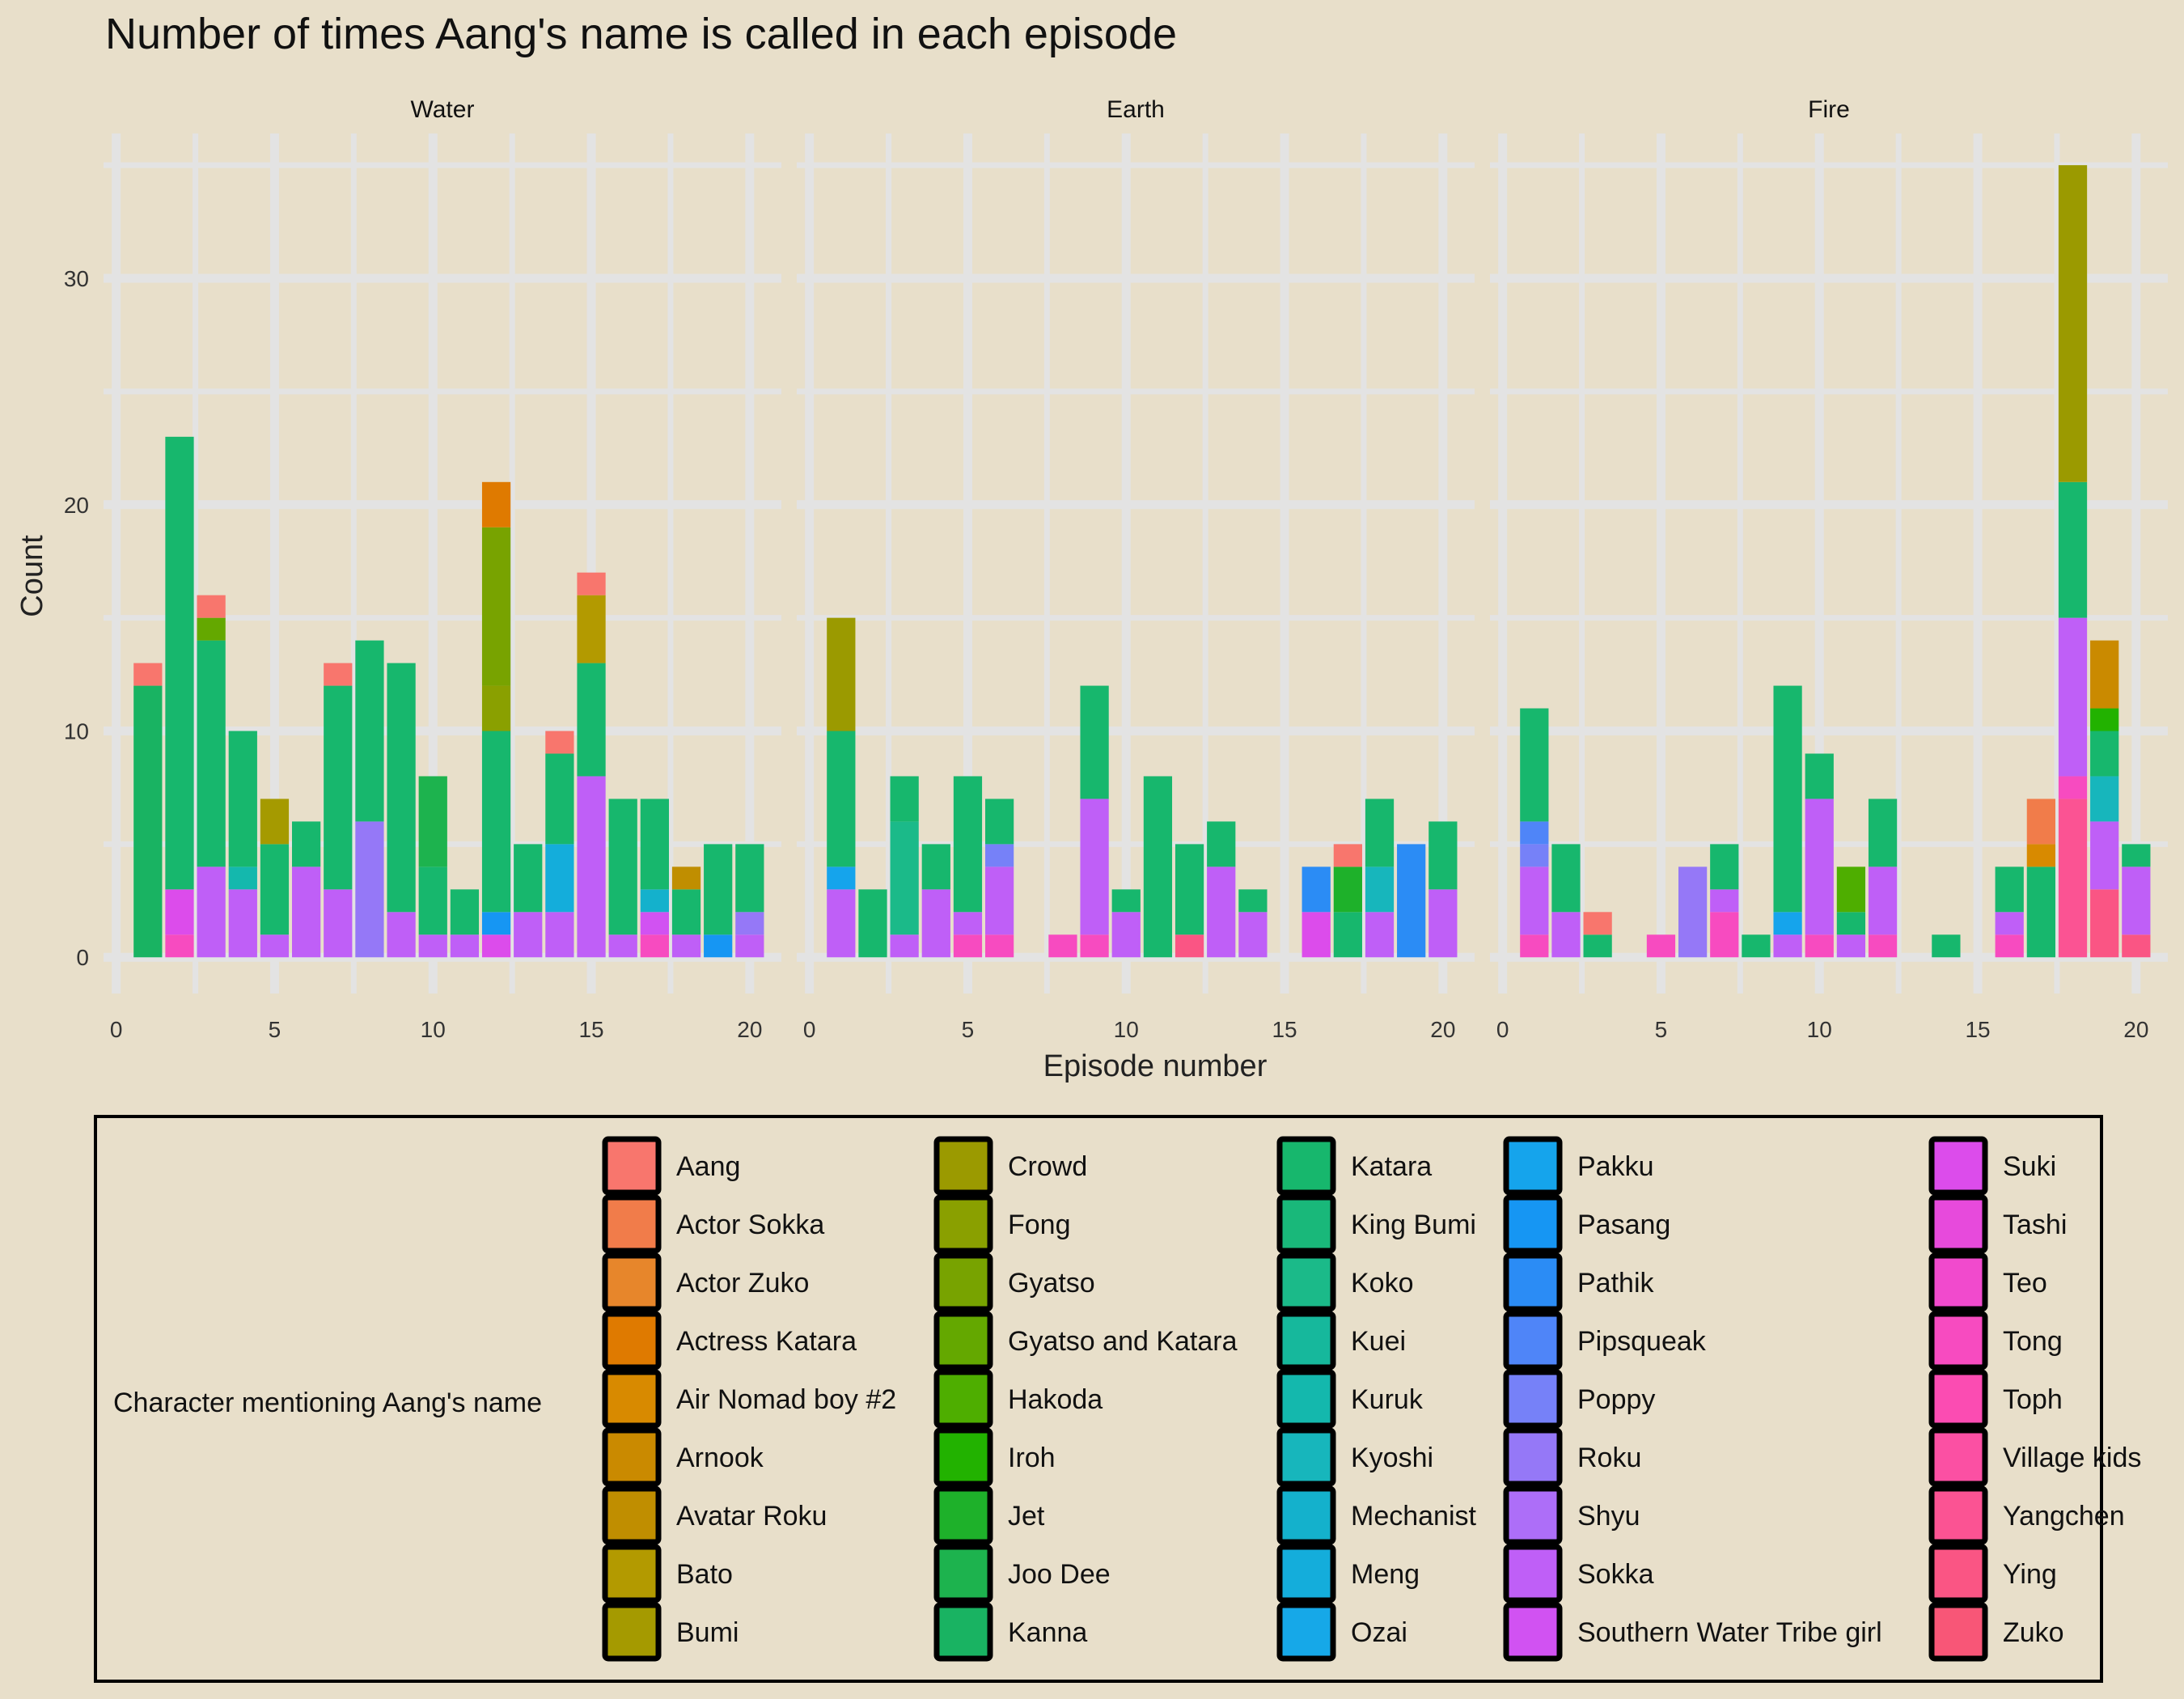 Image resolution: width=2184 pixels, height=1699 pixels. What do you see at coordinates (750, 1029) in the screenshot?
I see `x-tick-label: 20` at bounding box center [750, 1029].